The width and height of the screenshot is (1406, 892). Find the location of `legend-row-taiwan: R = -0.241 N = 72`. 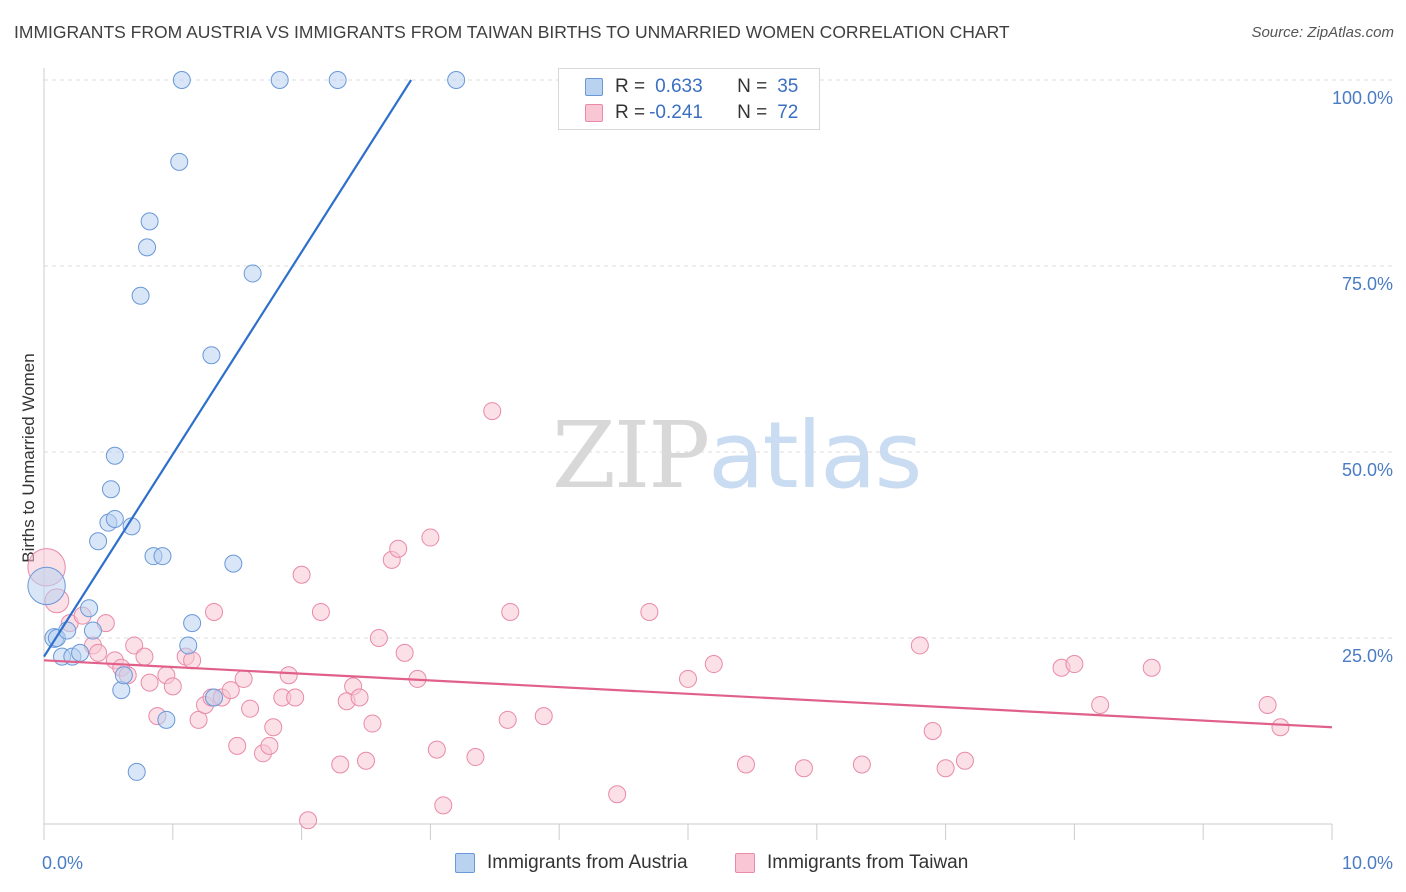

legend-row-taiwan: R = -0.241 N = 72 is located at coordinates (691, 113).